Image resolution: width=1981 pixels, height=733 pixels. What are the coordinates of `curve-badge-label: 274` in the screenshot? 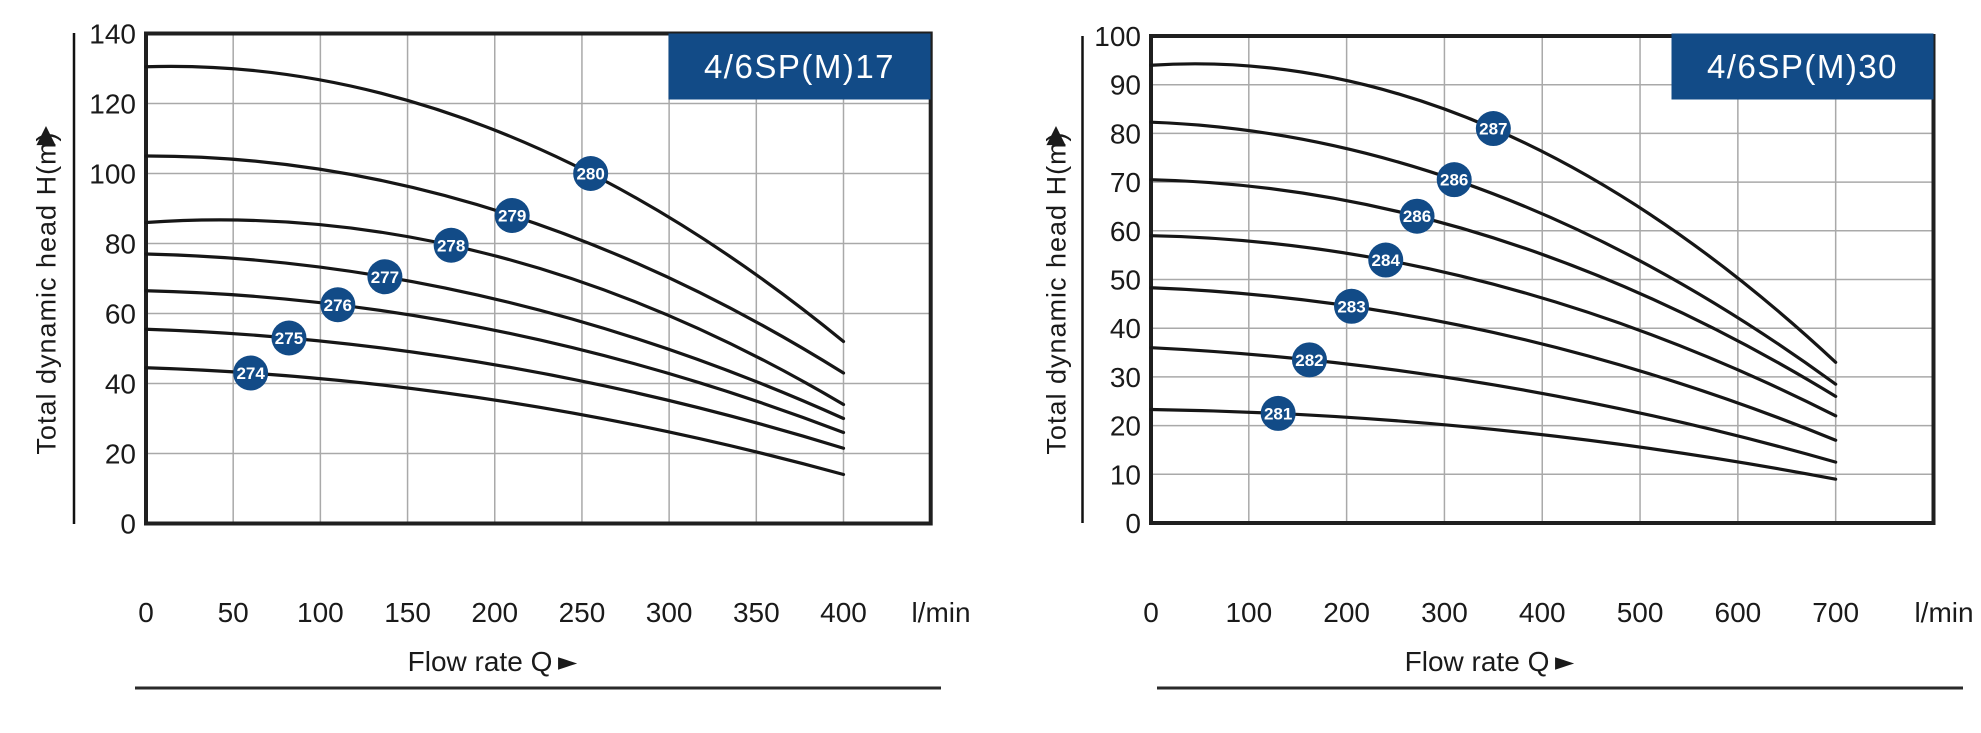 It's located at (250, 373).